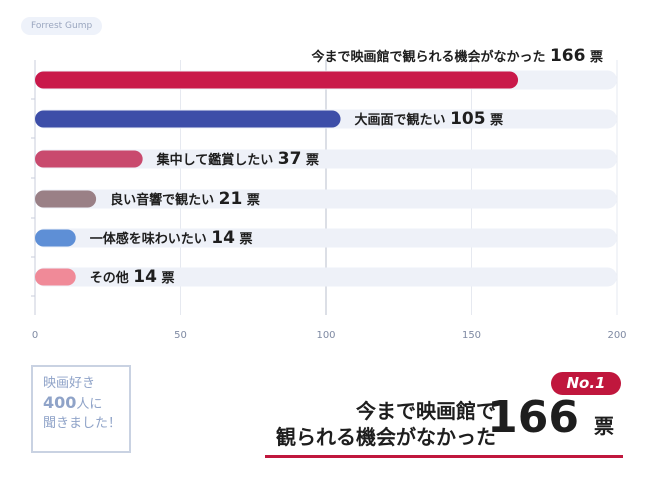  I want to click on bar-label: 一体感を味わいたい 14 票, so click(171, 238).